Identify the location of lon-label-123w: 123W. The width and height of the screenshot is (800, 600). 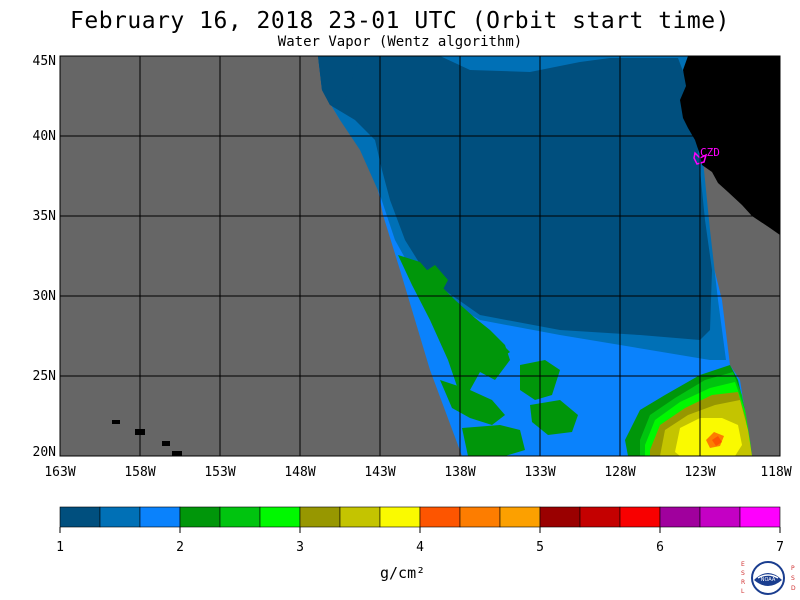
(699, 472).